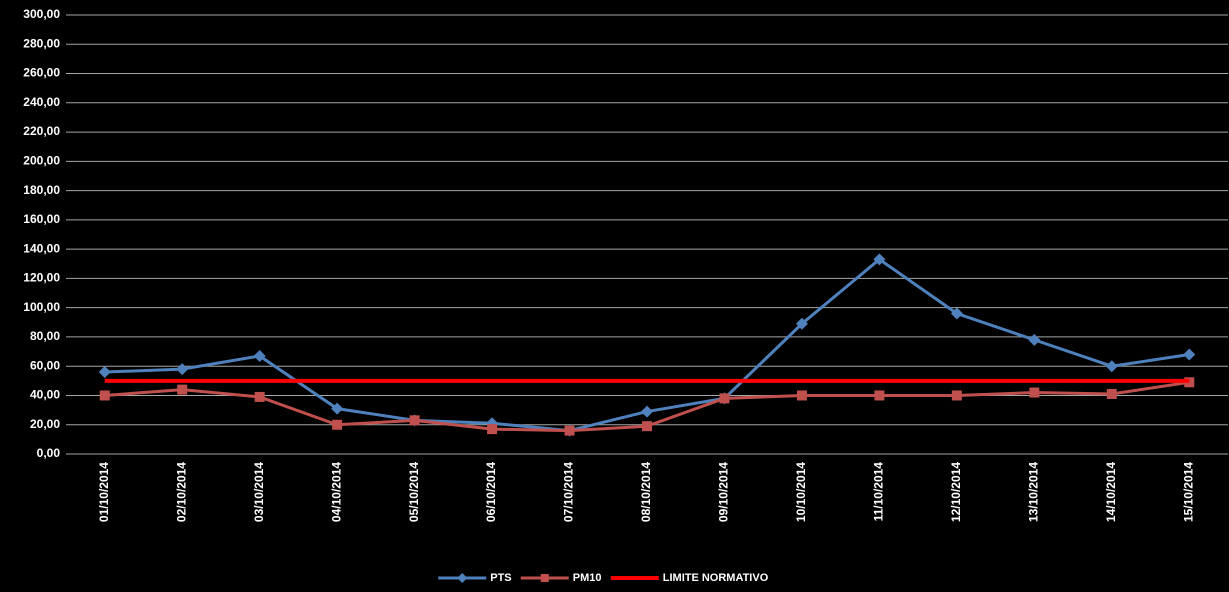 The width and height of the screenshot is (1229, 592). What do you see at coordinates (41, 14) in the screenshot?
I see `y-tick-label: 300,00` at bounding box center [41, 14].